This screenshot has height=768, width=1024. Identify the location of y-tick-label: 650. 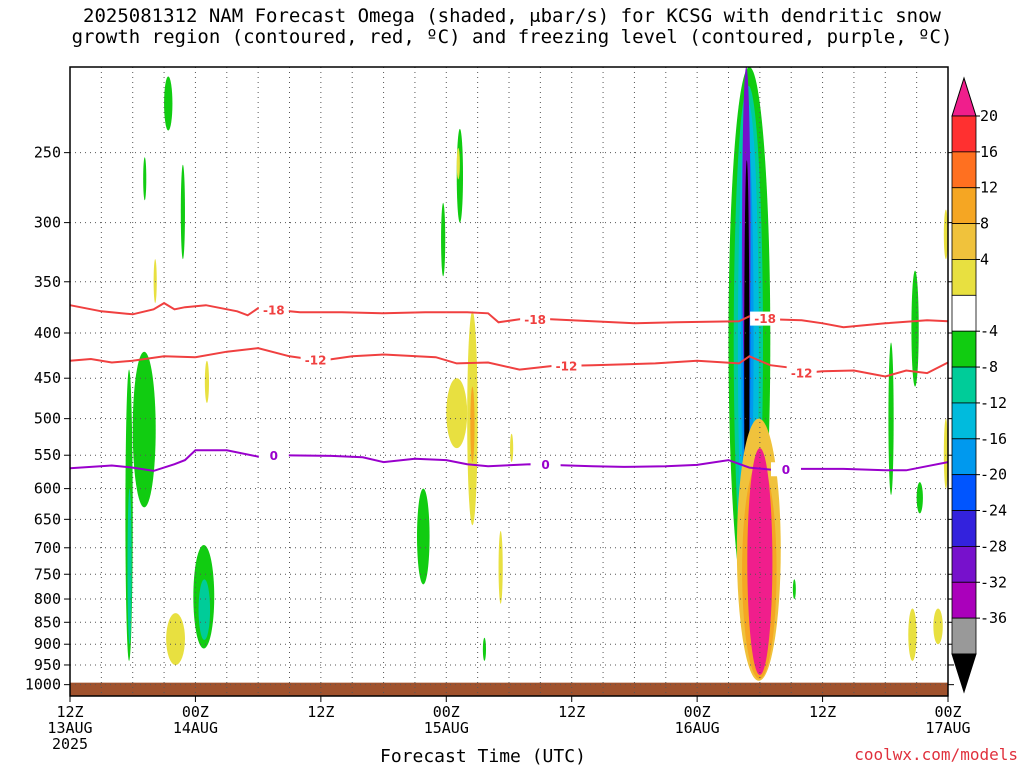
(47, 519).